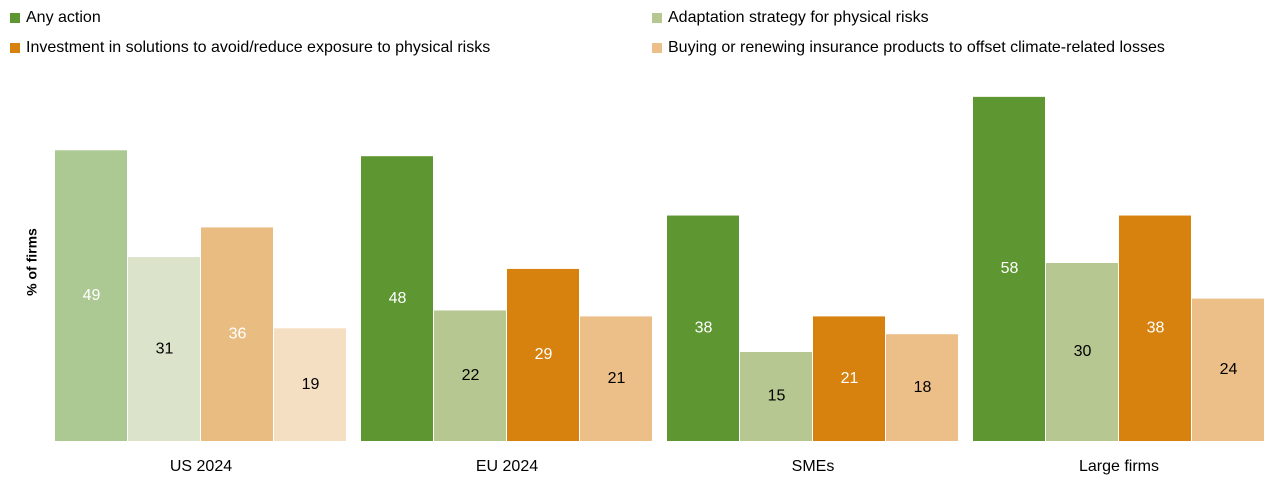 Image resolution: width=1282 pixels, height=482 pixels. Describe the element at coordinates (201, 466) in the screenshot. I see `x-tick-label: US 2024` at that location.